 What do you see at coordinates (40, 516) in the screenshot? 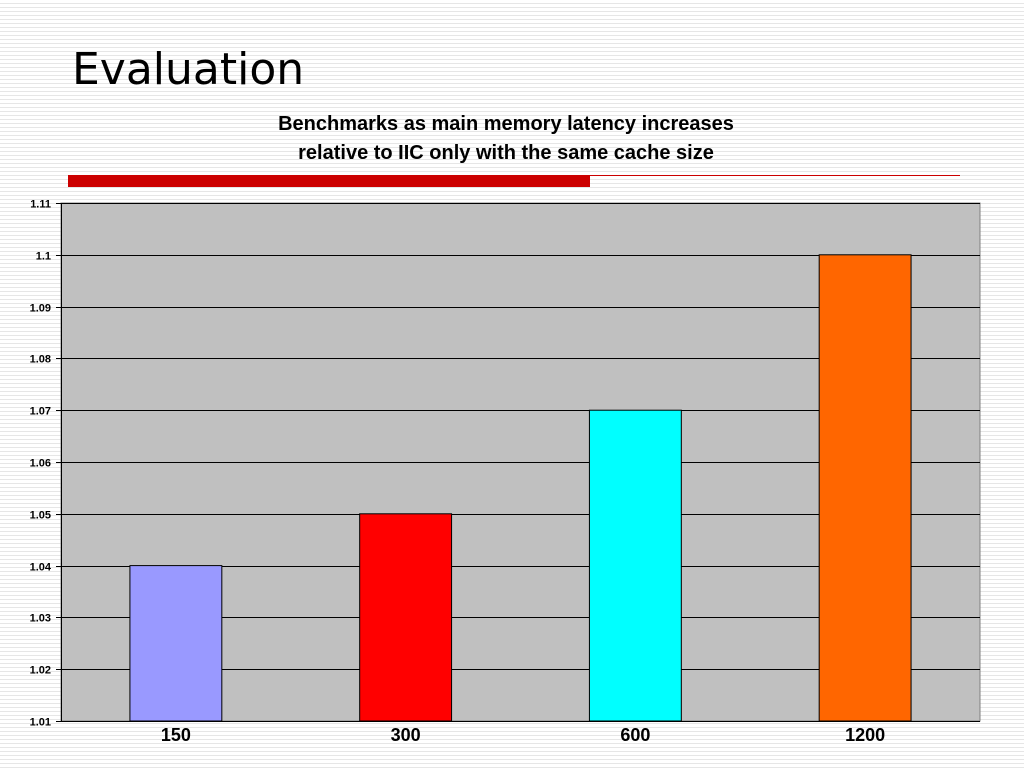
I see `y-tick-label: 1.05` at bounding box center [40, 516].